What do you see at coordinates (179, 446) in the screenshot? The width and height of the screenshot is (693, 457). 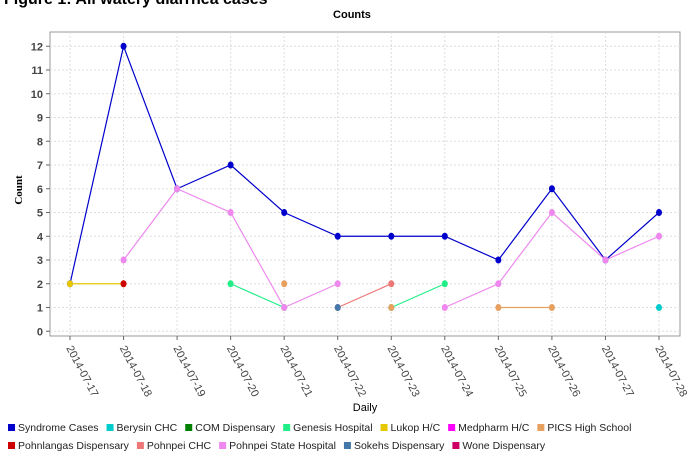 I see `legend-label: Pohnpei CHC` at bounding box center [179, 446].